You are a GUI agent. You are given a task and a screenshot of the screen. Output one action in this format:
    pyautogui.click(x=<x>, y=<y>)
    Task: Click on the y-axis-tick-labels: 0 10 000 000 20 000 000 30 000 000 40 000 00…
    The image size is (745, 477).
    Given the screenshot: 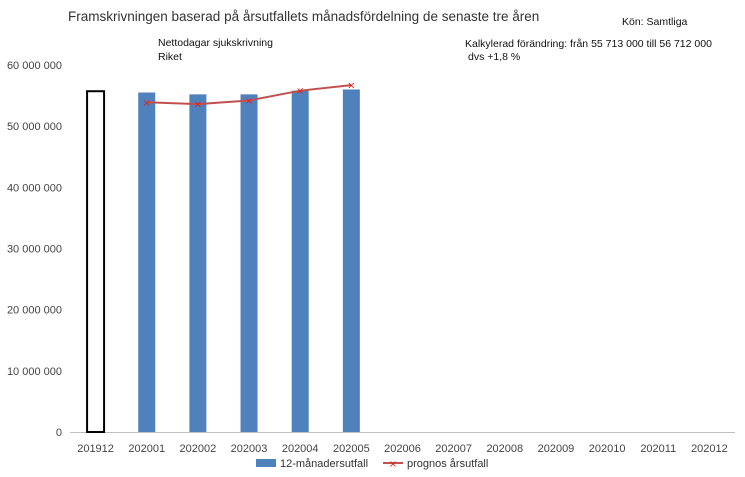 What is the action you would take?
    pyautogui.click(x=34, y=249)
    